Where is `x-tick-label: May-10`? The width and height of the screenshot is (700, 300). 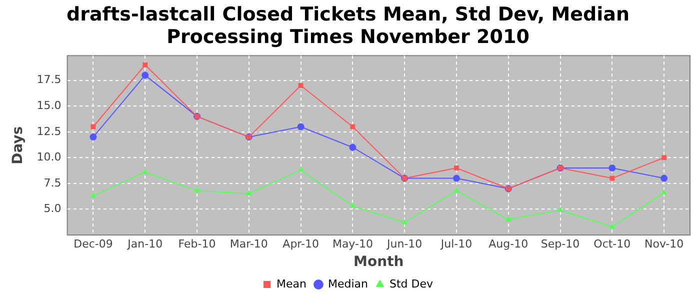
x-tick-label: May-10 is located at coordinates (352, 243).